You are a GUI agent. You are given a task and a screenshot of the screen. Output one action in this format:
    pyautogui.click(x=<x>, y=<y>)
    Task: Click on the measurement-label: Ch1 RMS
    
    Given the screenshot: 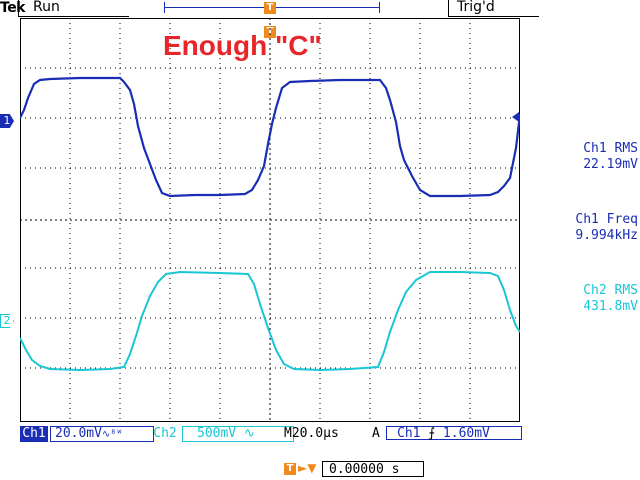 What is the action you would take?
    pyautogui.click(x=610, y=148)
    